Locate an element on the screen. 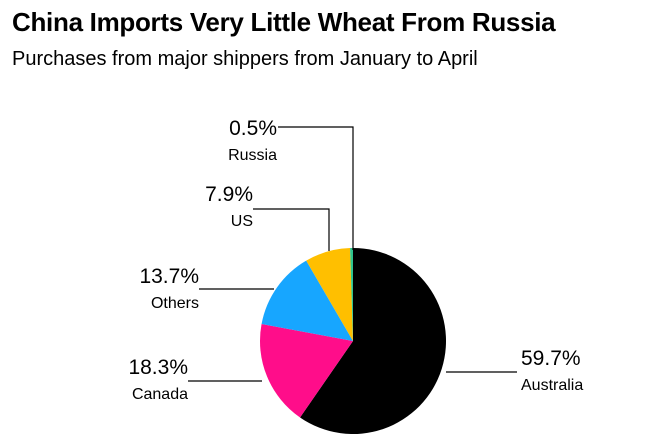  label-us-name: US is located at coordinates (242, 221).